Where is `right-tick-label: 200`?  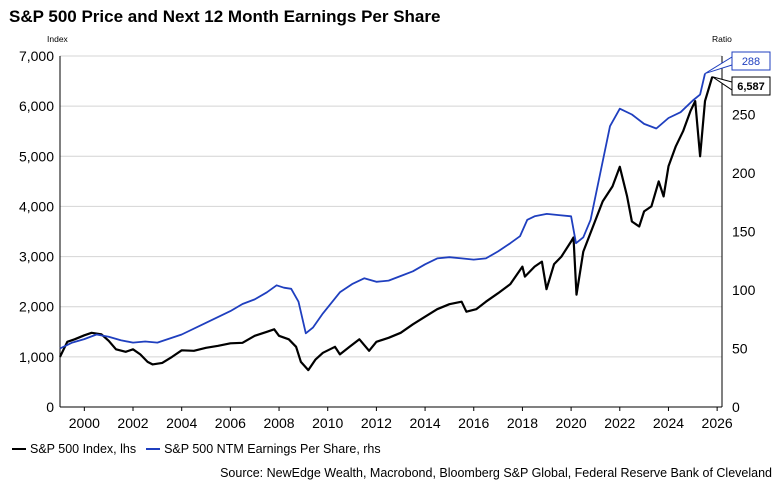
right-tick-label: 200 is located at coordinates (744, 173).